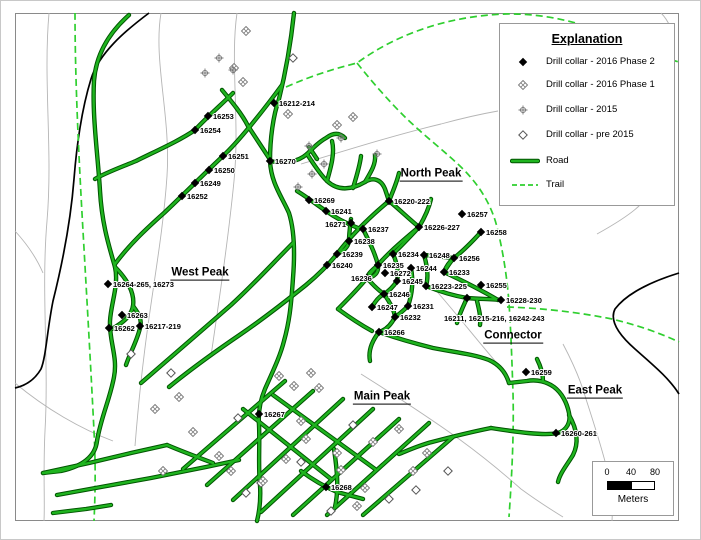 The width and height of the screenshot is (701, 540). What do you see at coordinates (364, 241) in the screenshot?
I see `drill-collar-label: 16238` at bounding box center [364, 241].